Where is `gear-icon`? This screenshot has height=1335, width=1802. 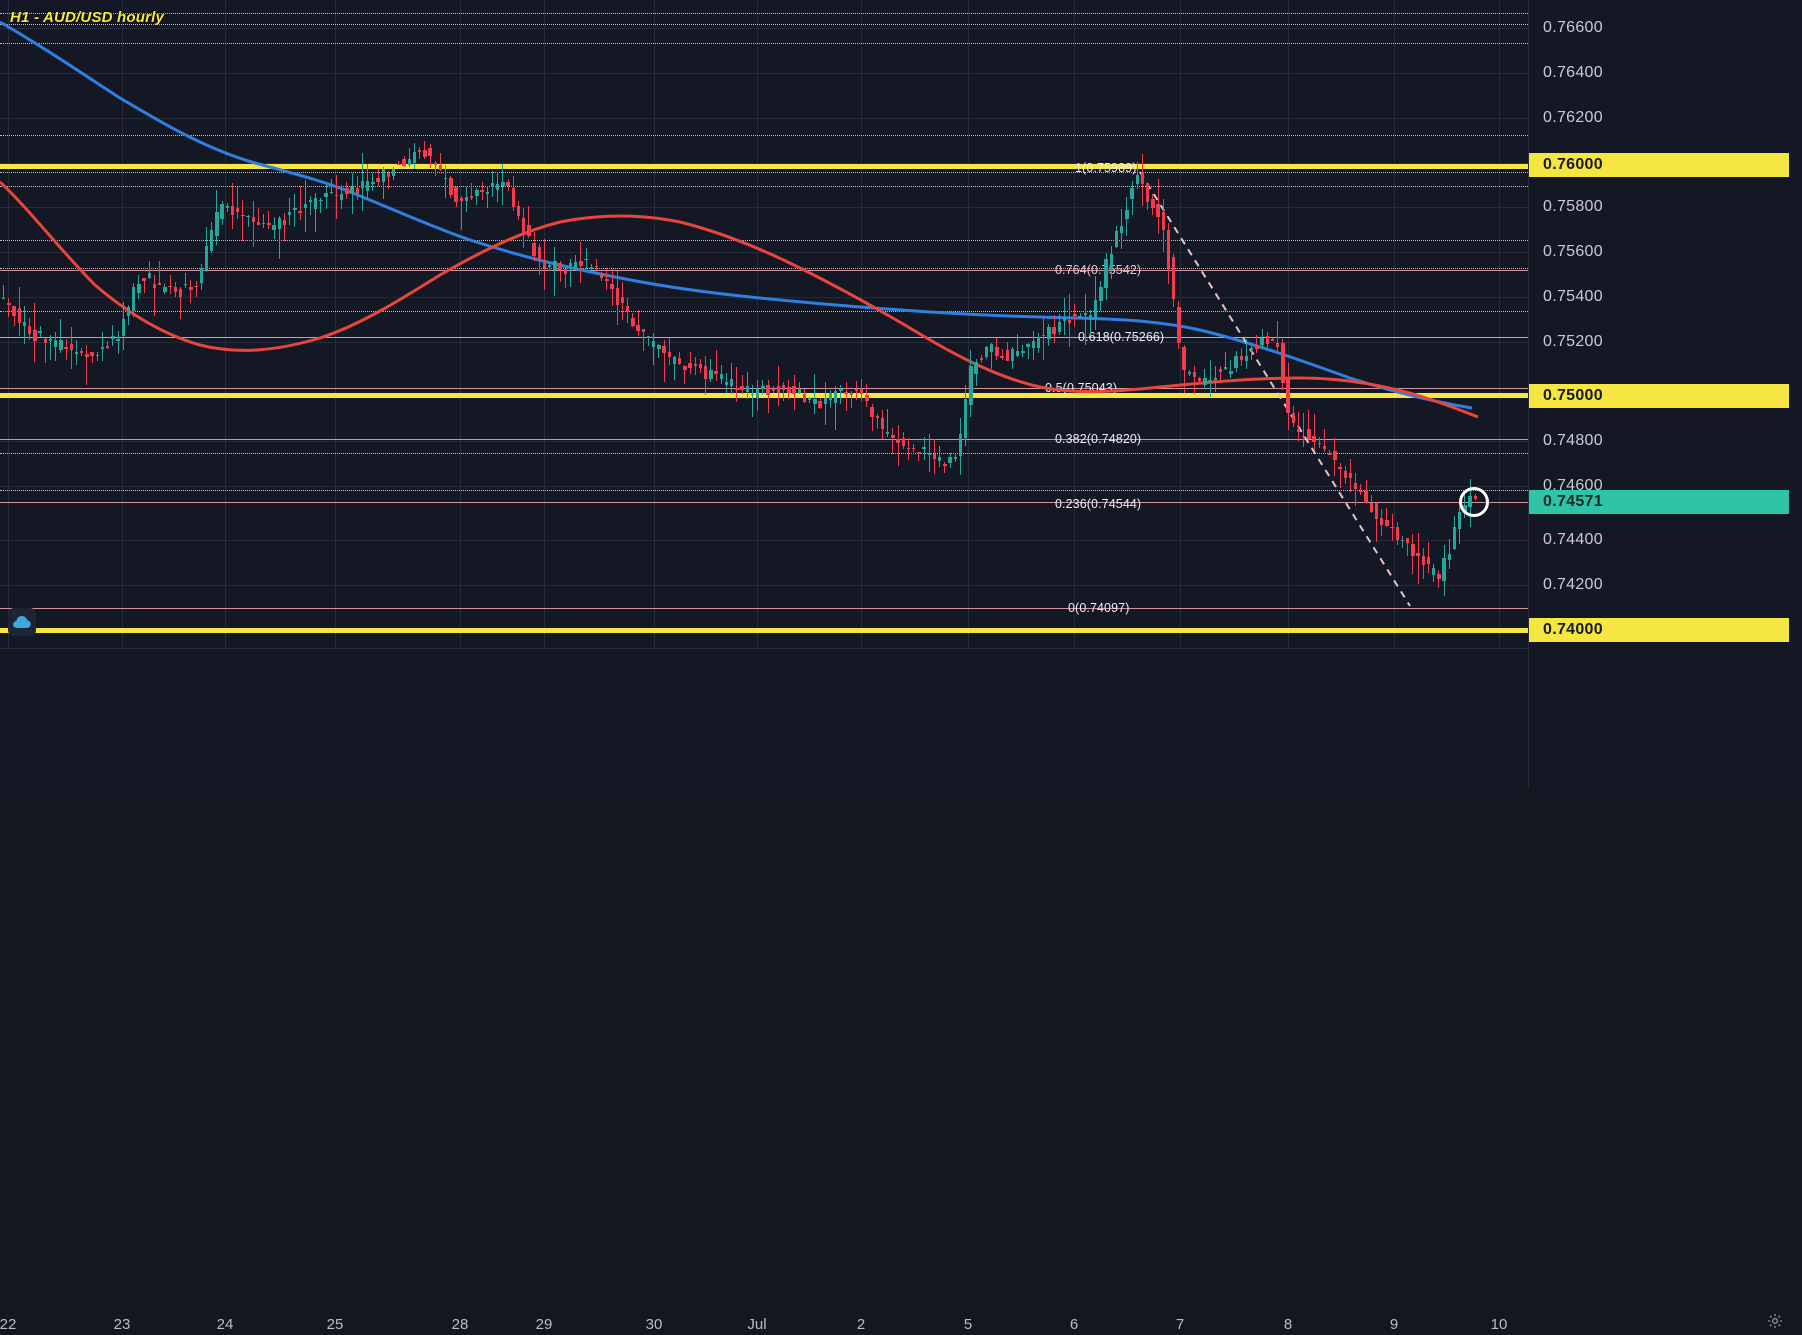 gear-icon is located at coordinates (1775, 1323).